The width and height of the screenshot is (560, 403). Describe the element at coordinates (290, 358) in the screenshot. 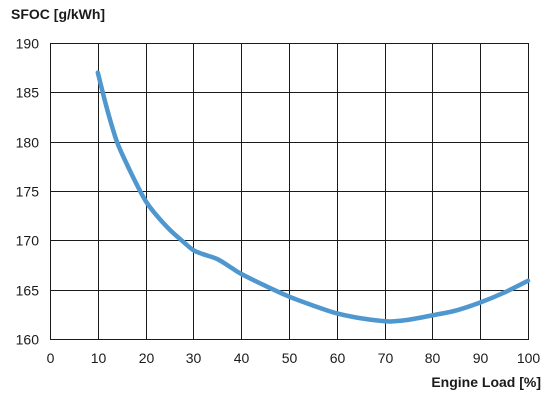

I see `x-tick-label: 50` at that location.